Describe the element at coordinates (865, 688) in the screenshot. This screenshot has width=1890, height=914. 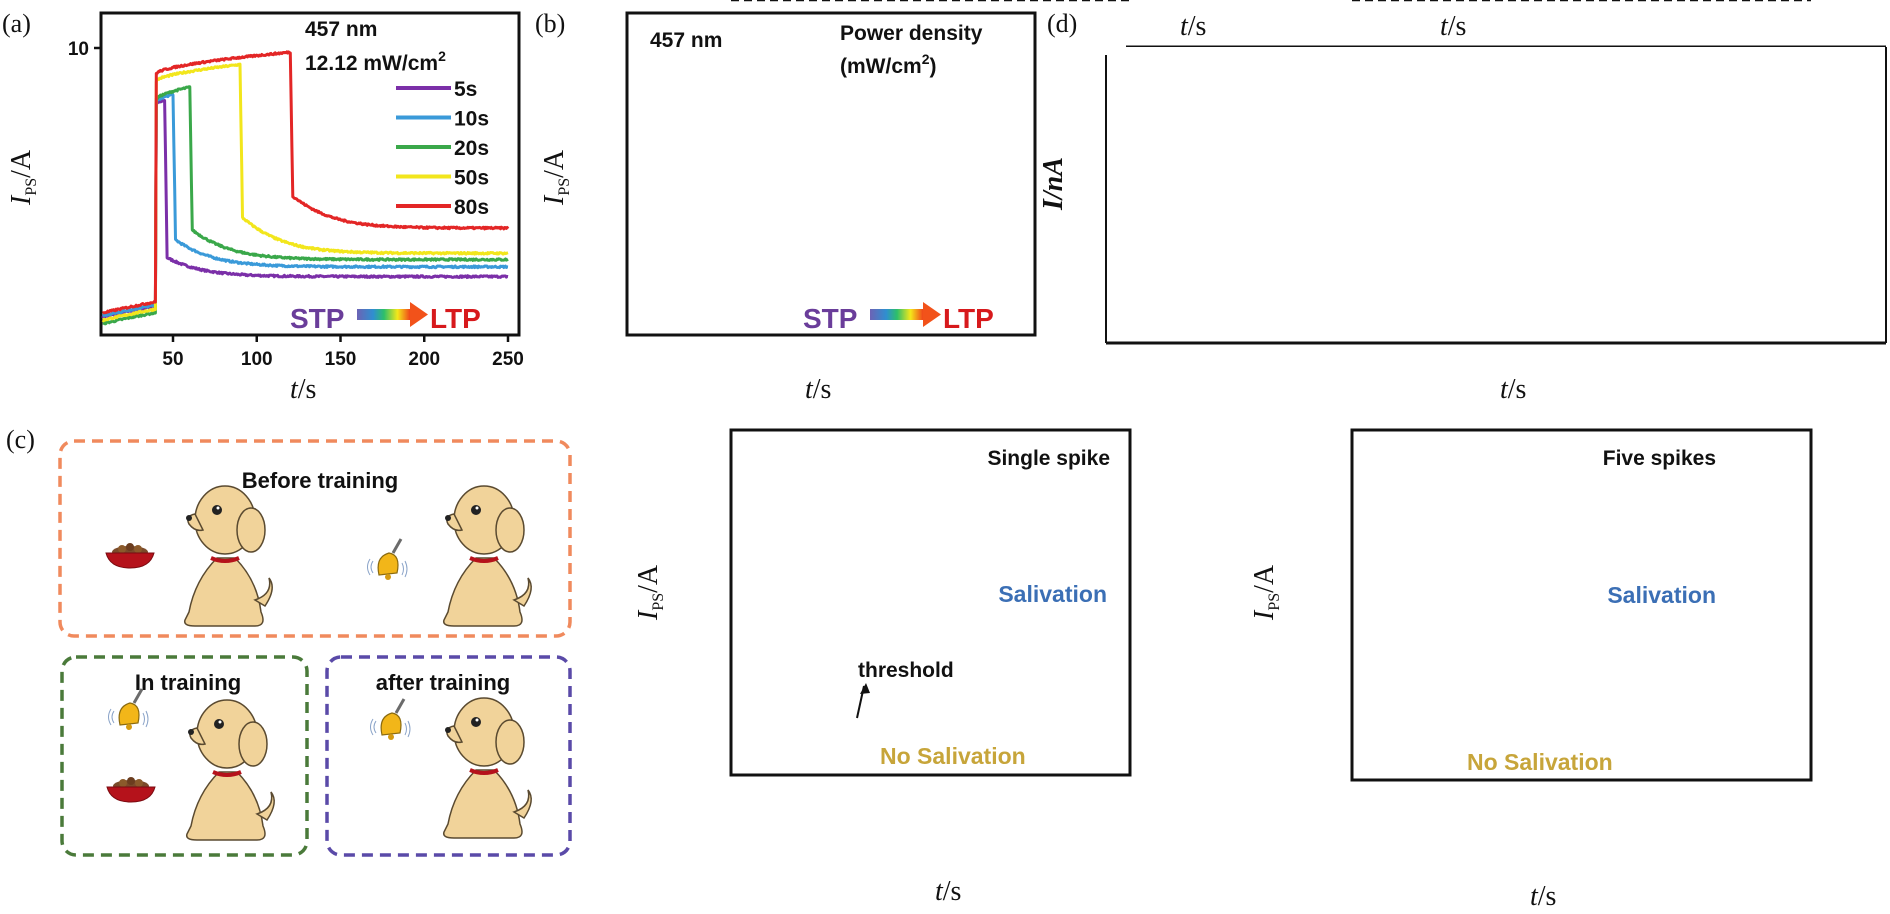
I see `threshold-arrow-head-icon` at that location.